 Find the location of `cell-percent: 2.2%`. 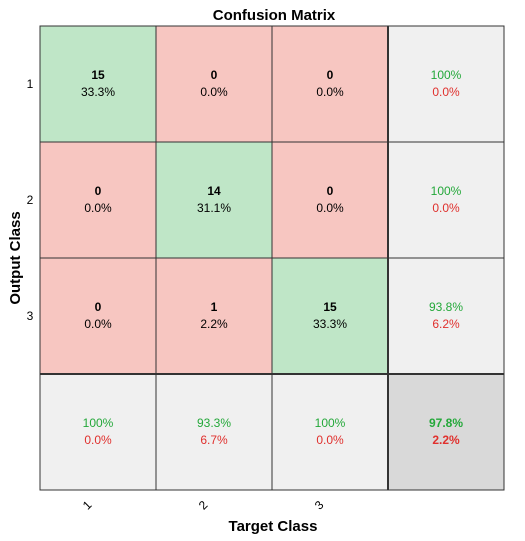

cell-percent: 2.2% is located at coordinates (214, 324).